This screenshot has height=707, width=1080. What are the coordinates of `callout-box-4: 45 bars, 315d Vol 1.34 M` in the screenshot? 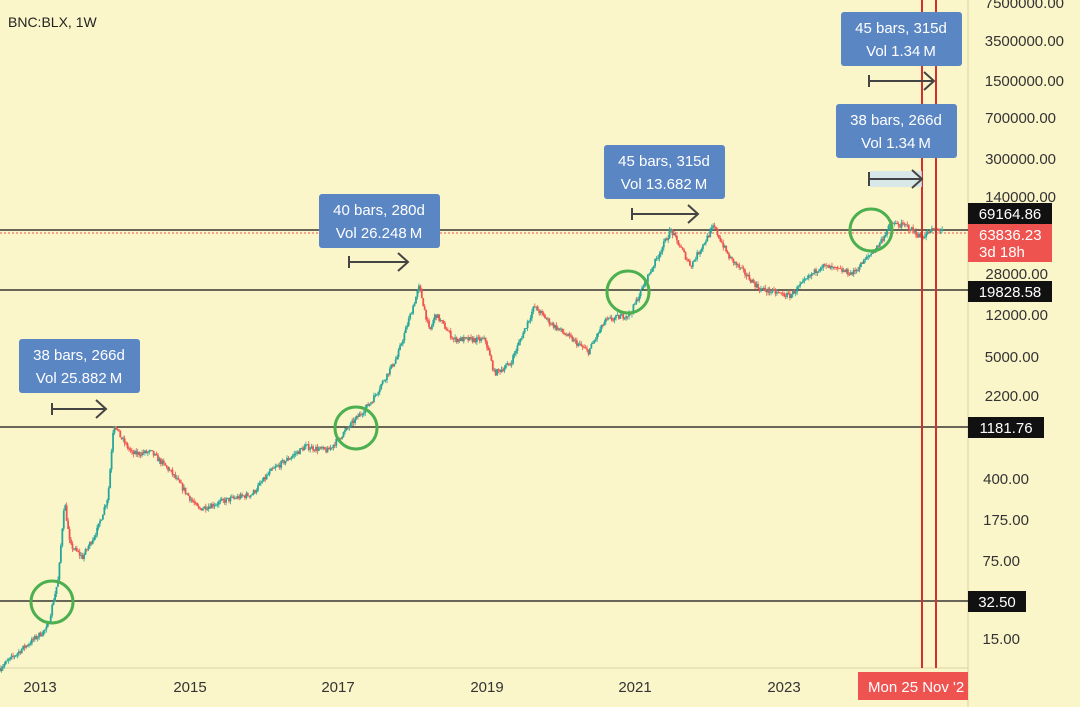 It's located at (901, 39).